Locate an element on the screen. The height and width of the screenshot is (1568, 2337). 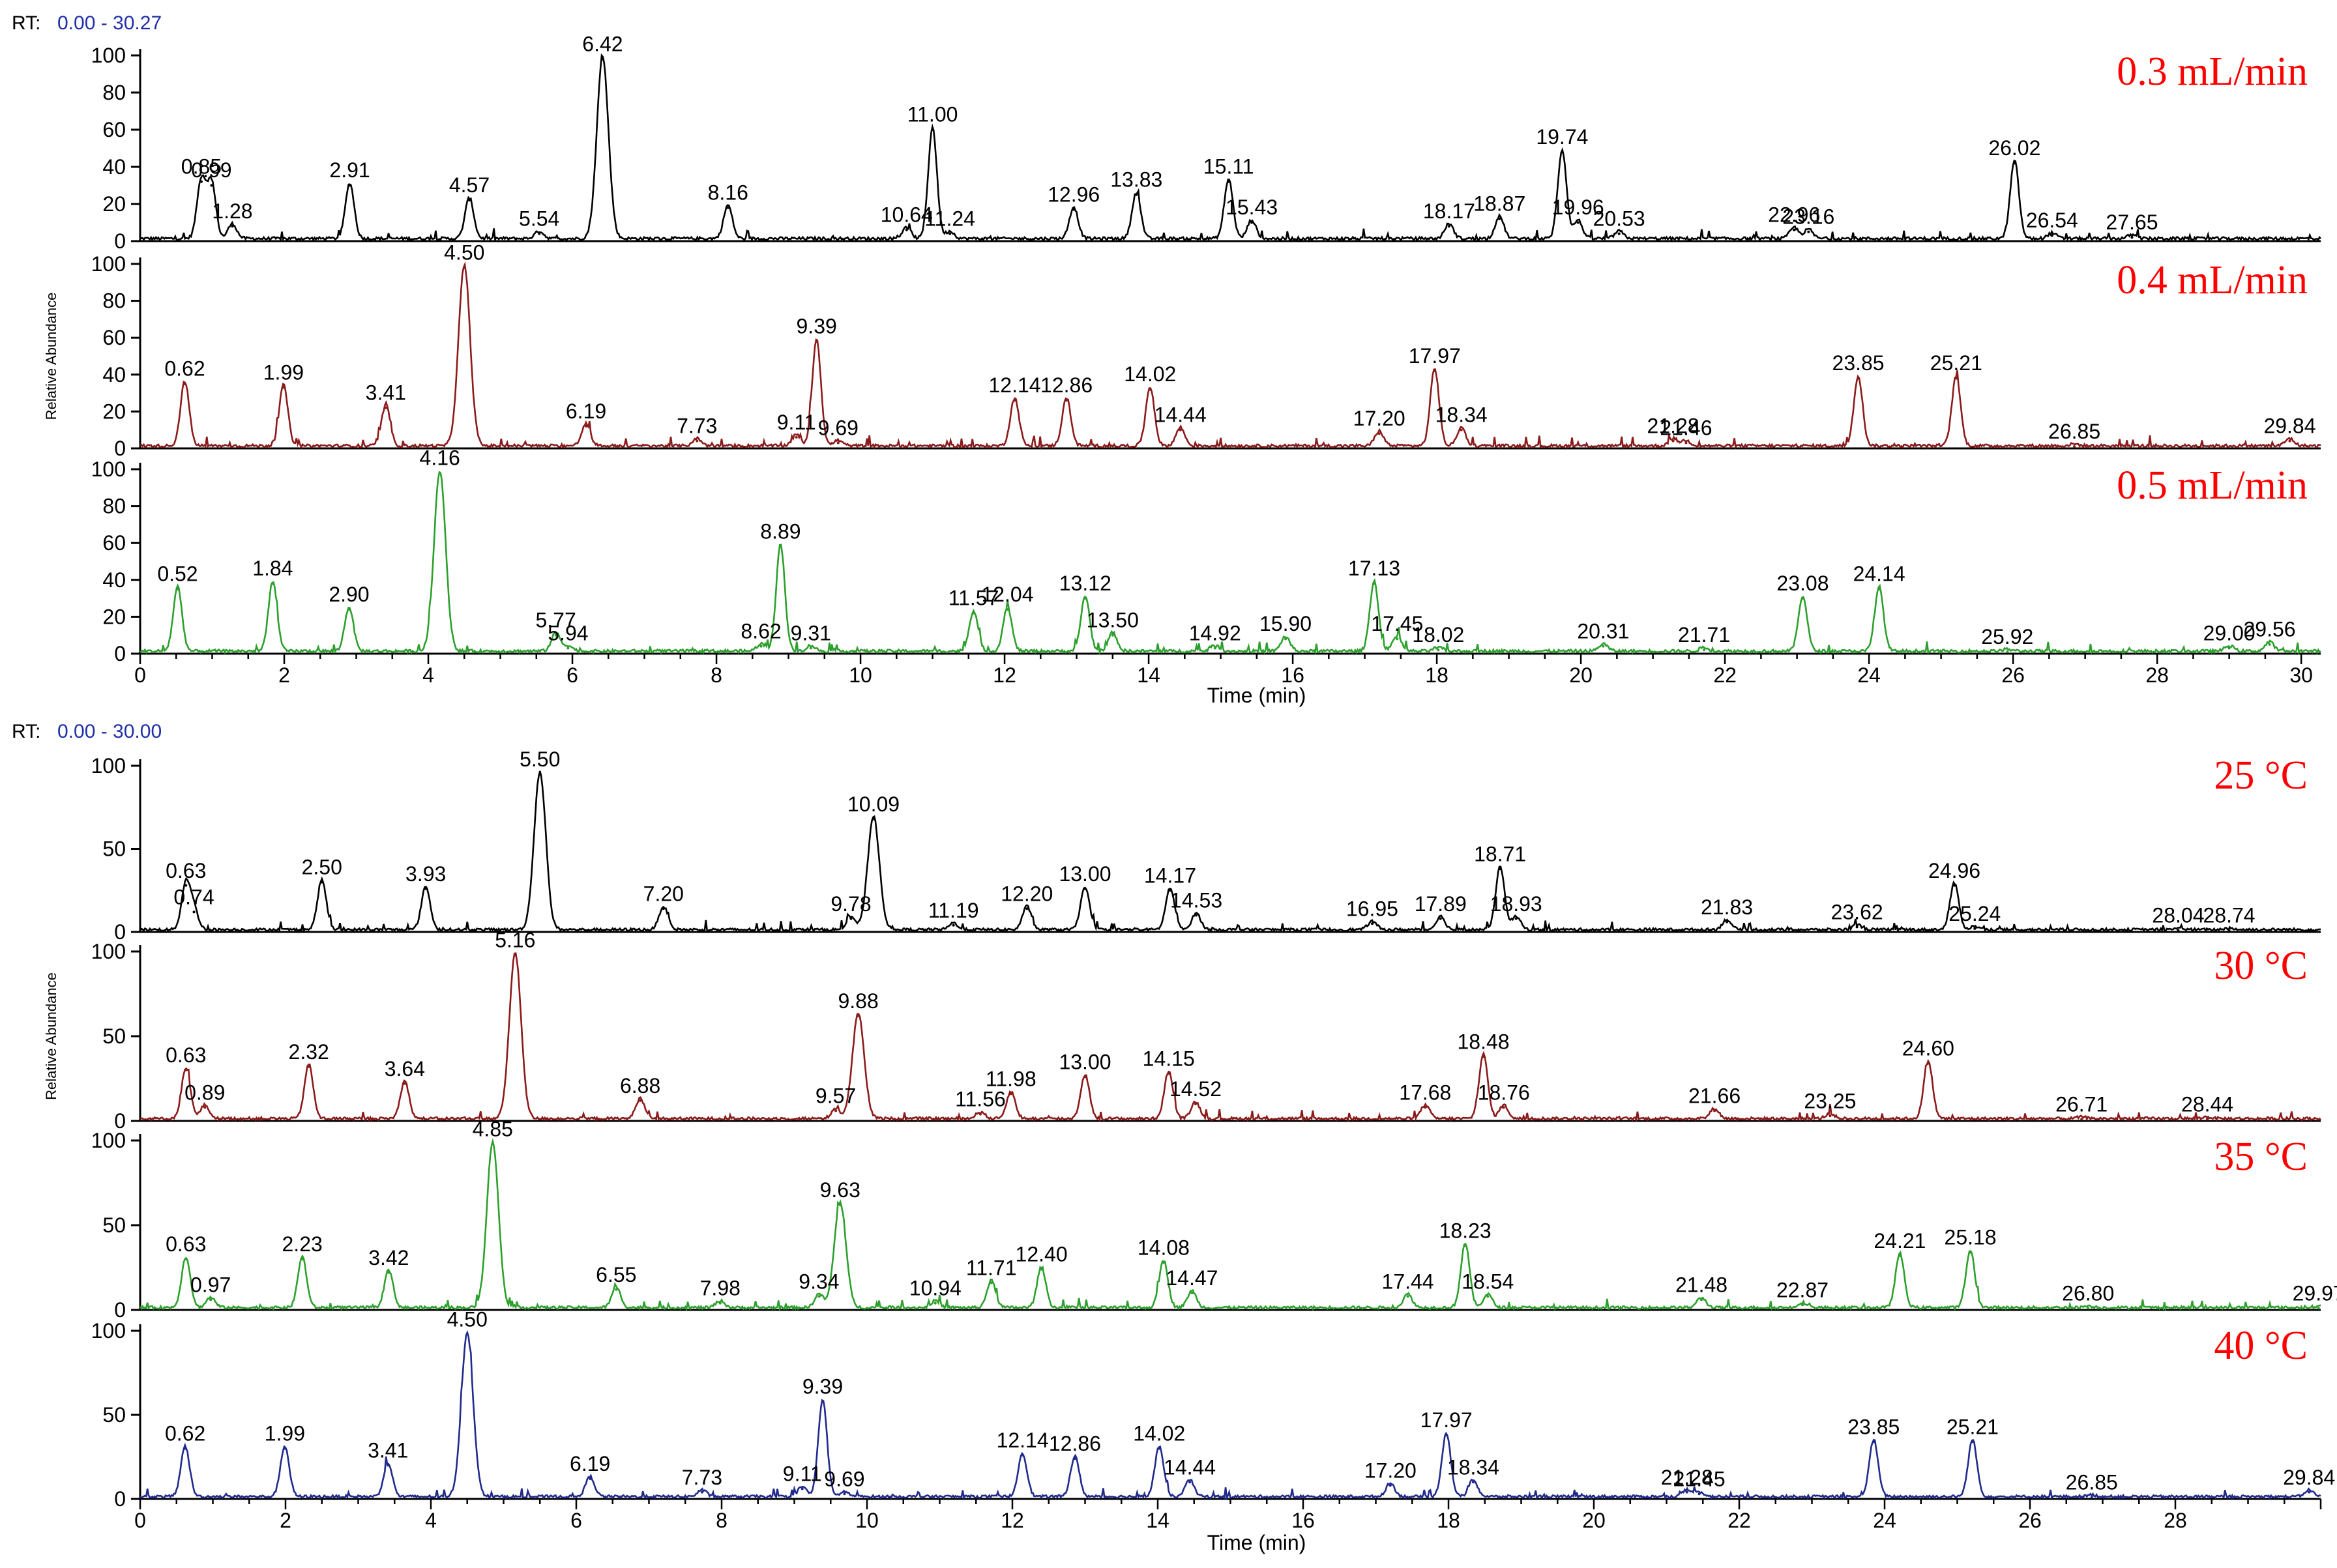
y-tick-label: 80 is located at coordinates (114, 506).